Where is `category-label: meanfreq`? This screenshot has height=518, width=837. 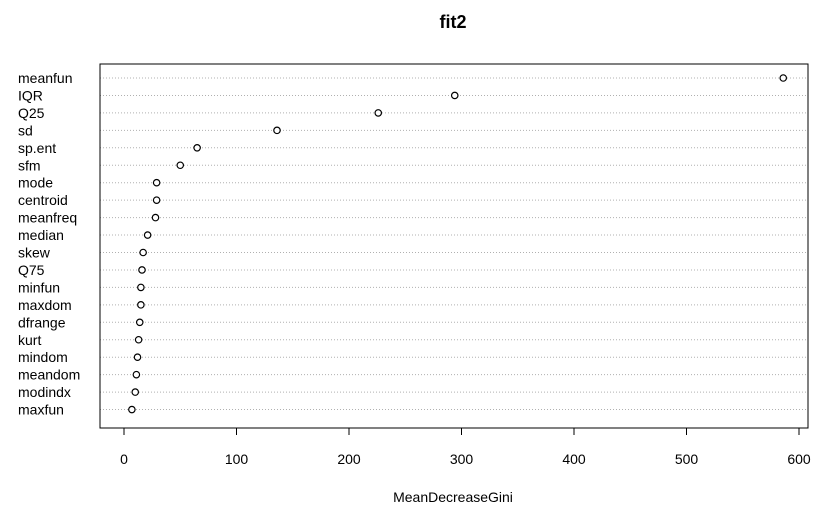 category-label: meanfreq is located at coordinates (47, 218).